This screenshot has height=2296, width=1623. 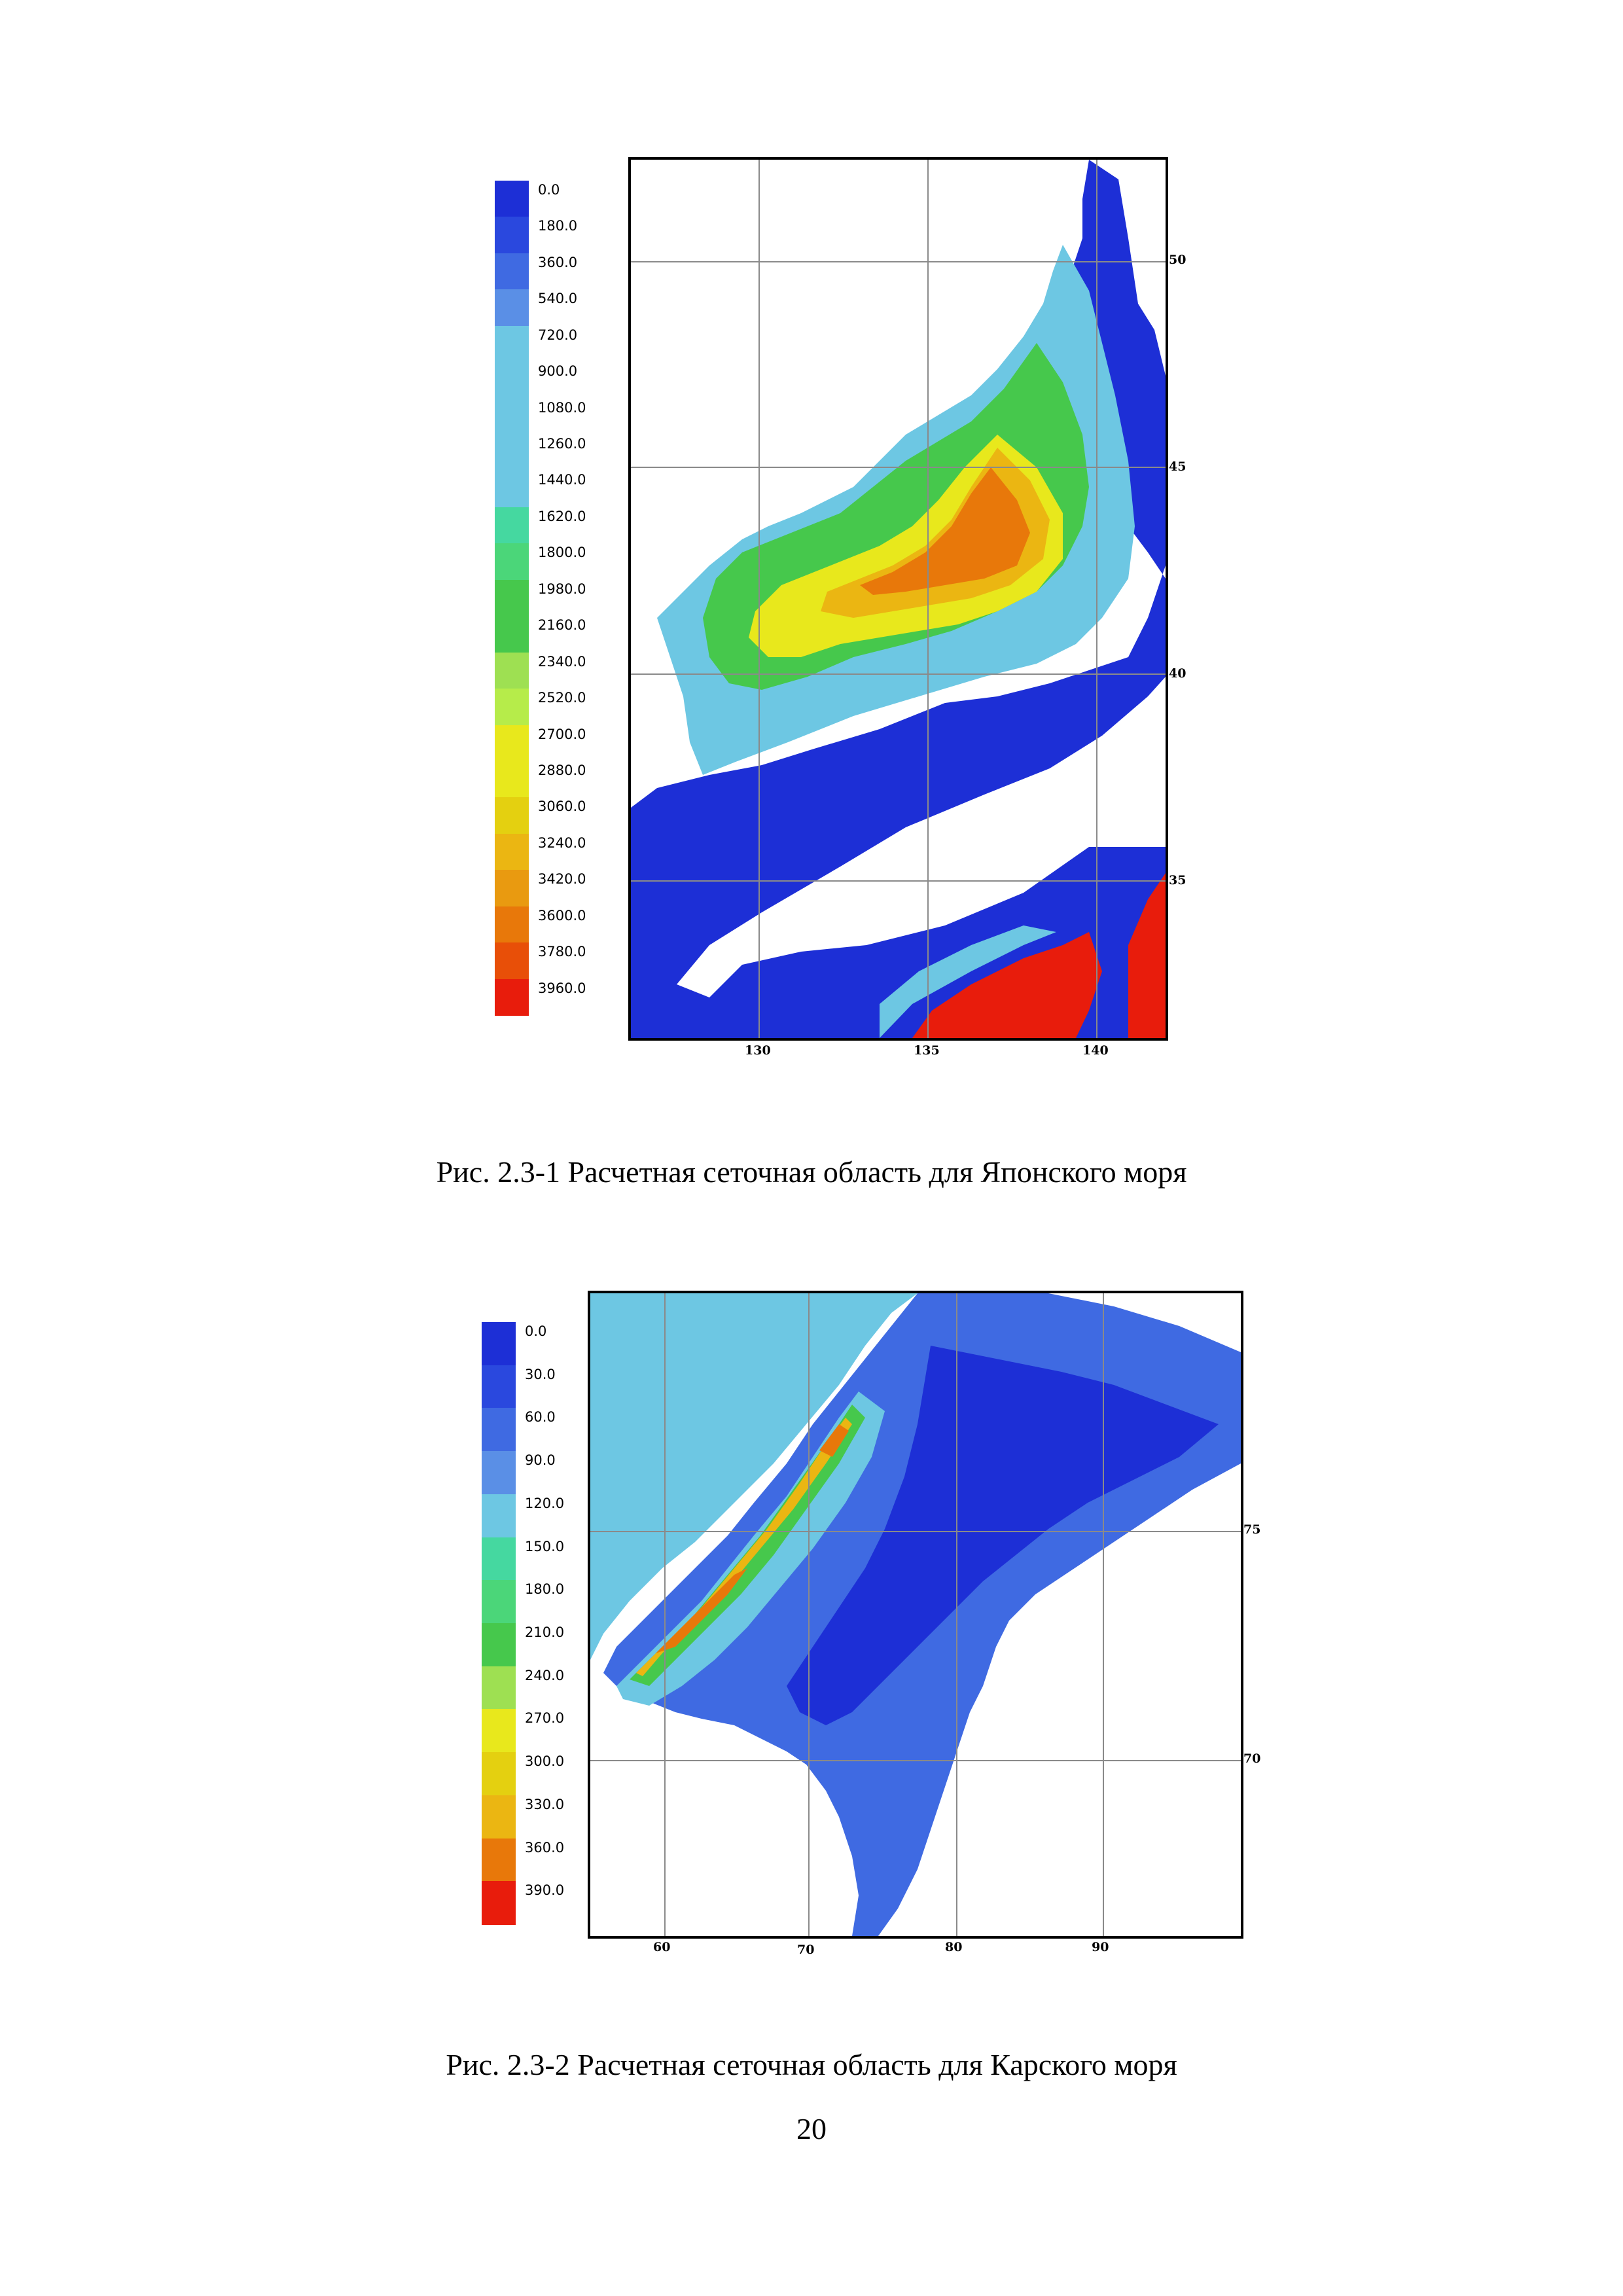 What do you see at coordinates (562, 842) in the screenshot?
I see `legend-label: 3240.0` at bounding box center [562, 842].